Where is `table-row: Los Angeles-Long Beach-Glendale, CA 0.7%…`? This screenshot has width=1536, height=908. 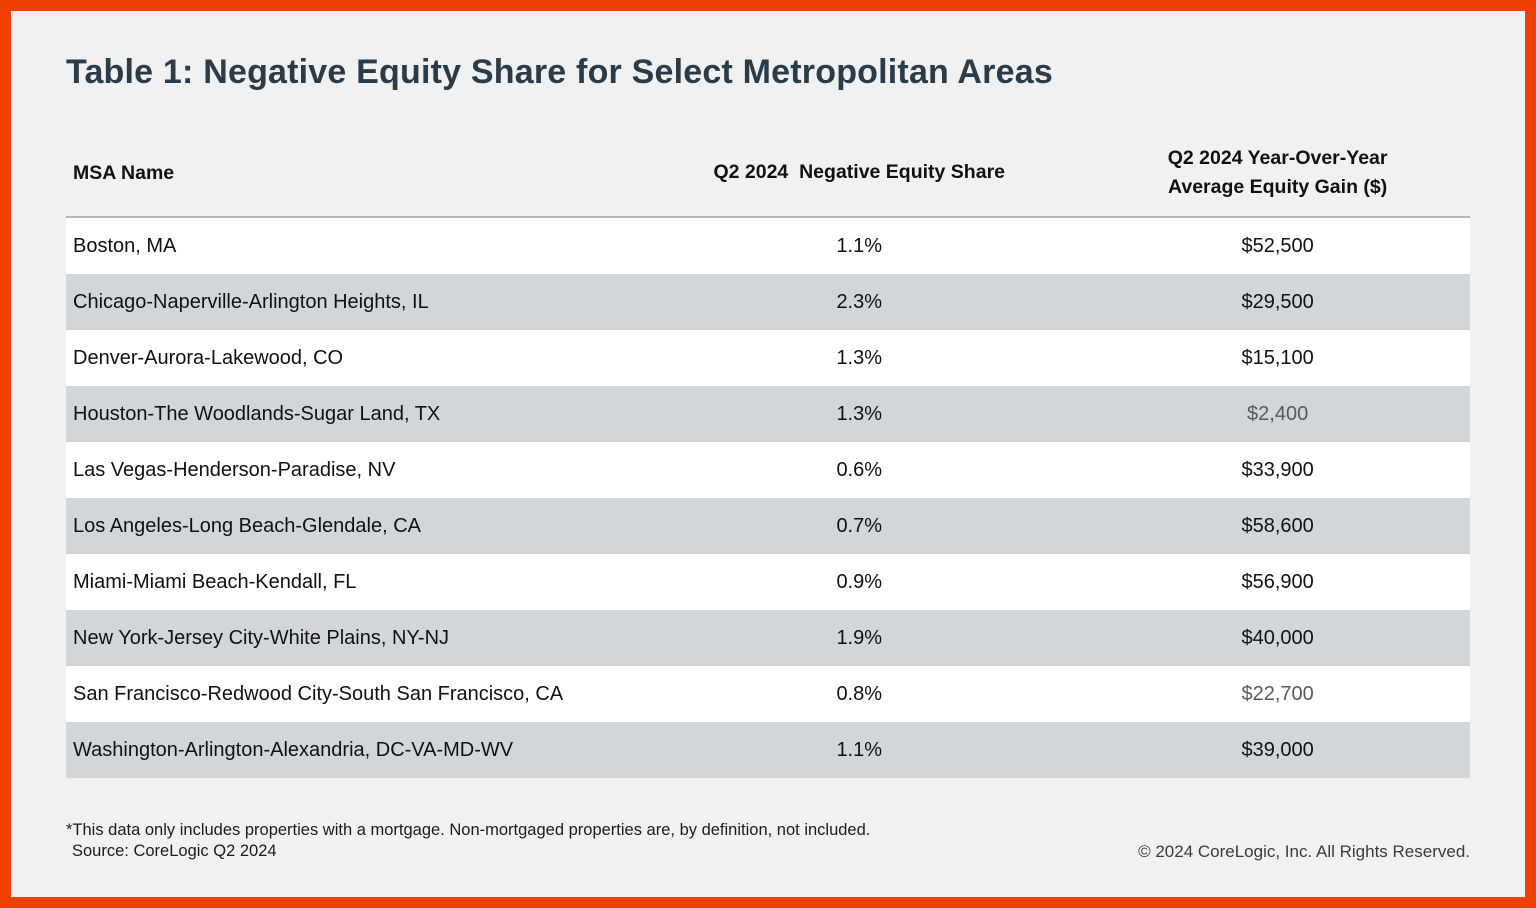 table-row: Los Angeles-Long Beach-Glendale, CA 0.7%… is located at coordinates (768, 526).